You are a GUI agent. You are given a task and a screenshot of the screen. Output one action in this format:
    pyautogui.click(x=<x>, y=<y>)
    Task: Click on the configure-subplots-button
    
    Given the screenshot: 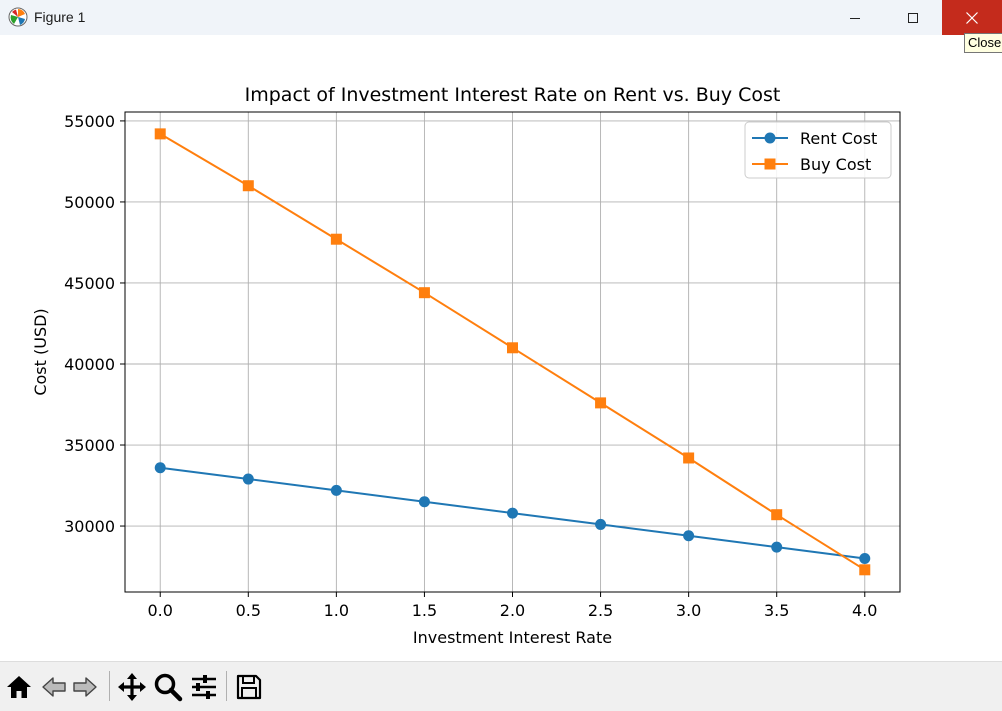 What is the action you would take?
    pyautogui.click(x=204, y=687)
    